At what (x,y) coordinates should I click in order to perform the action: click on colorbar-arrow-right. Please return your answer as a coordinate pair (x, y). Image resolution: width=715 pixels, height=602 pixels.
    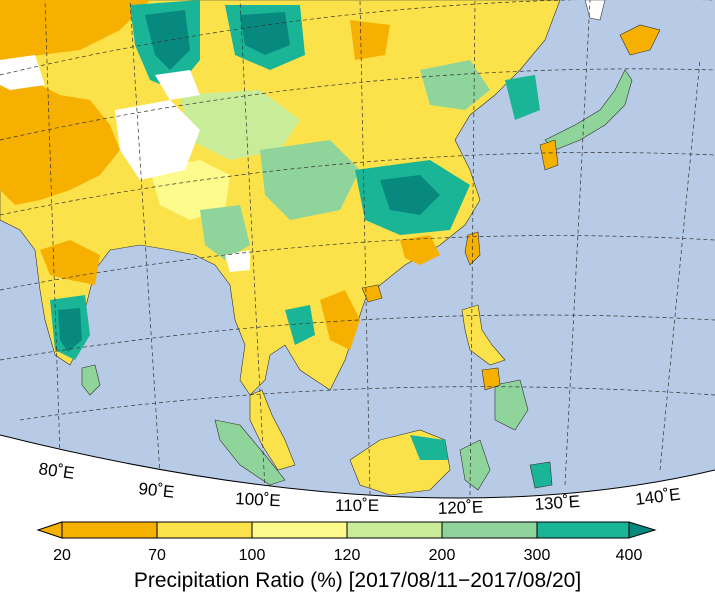
    Looking at the image, I should click on (642, 530).